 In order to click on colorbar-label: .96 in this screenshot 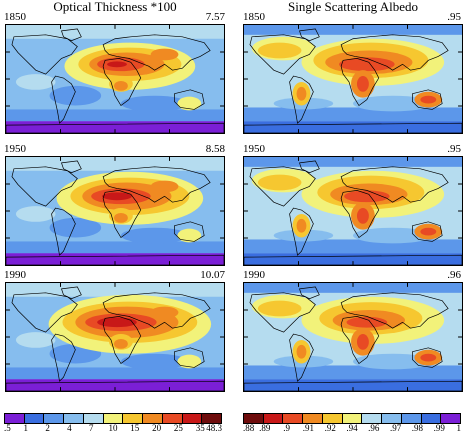, I will do `click(374, 428)`.